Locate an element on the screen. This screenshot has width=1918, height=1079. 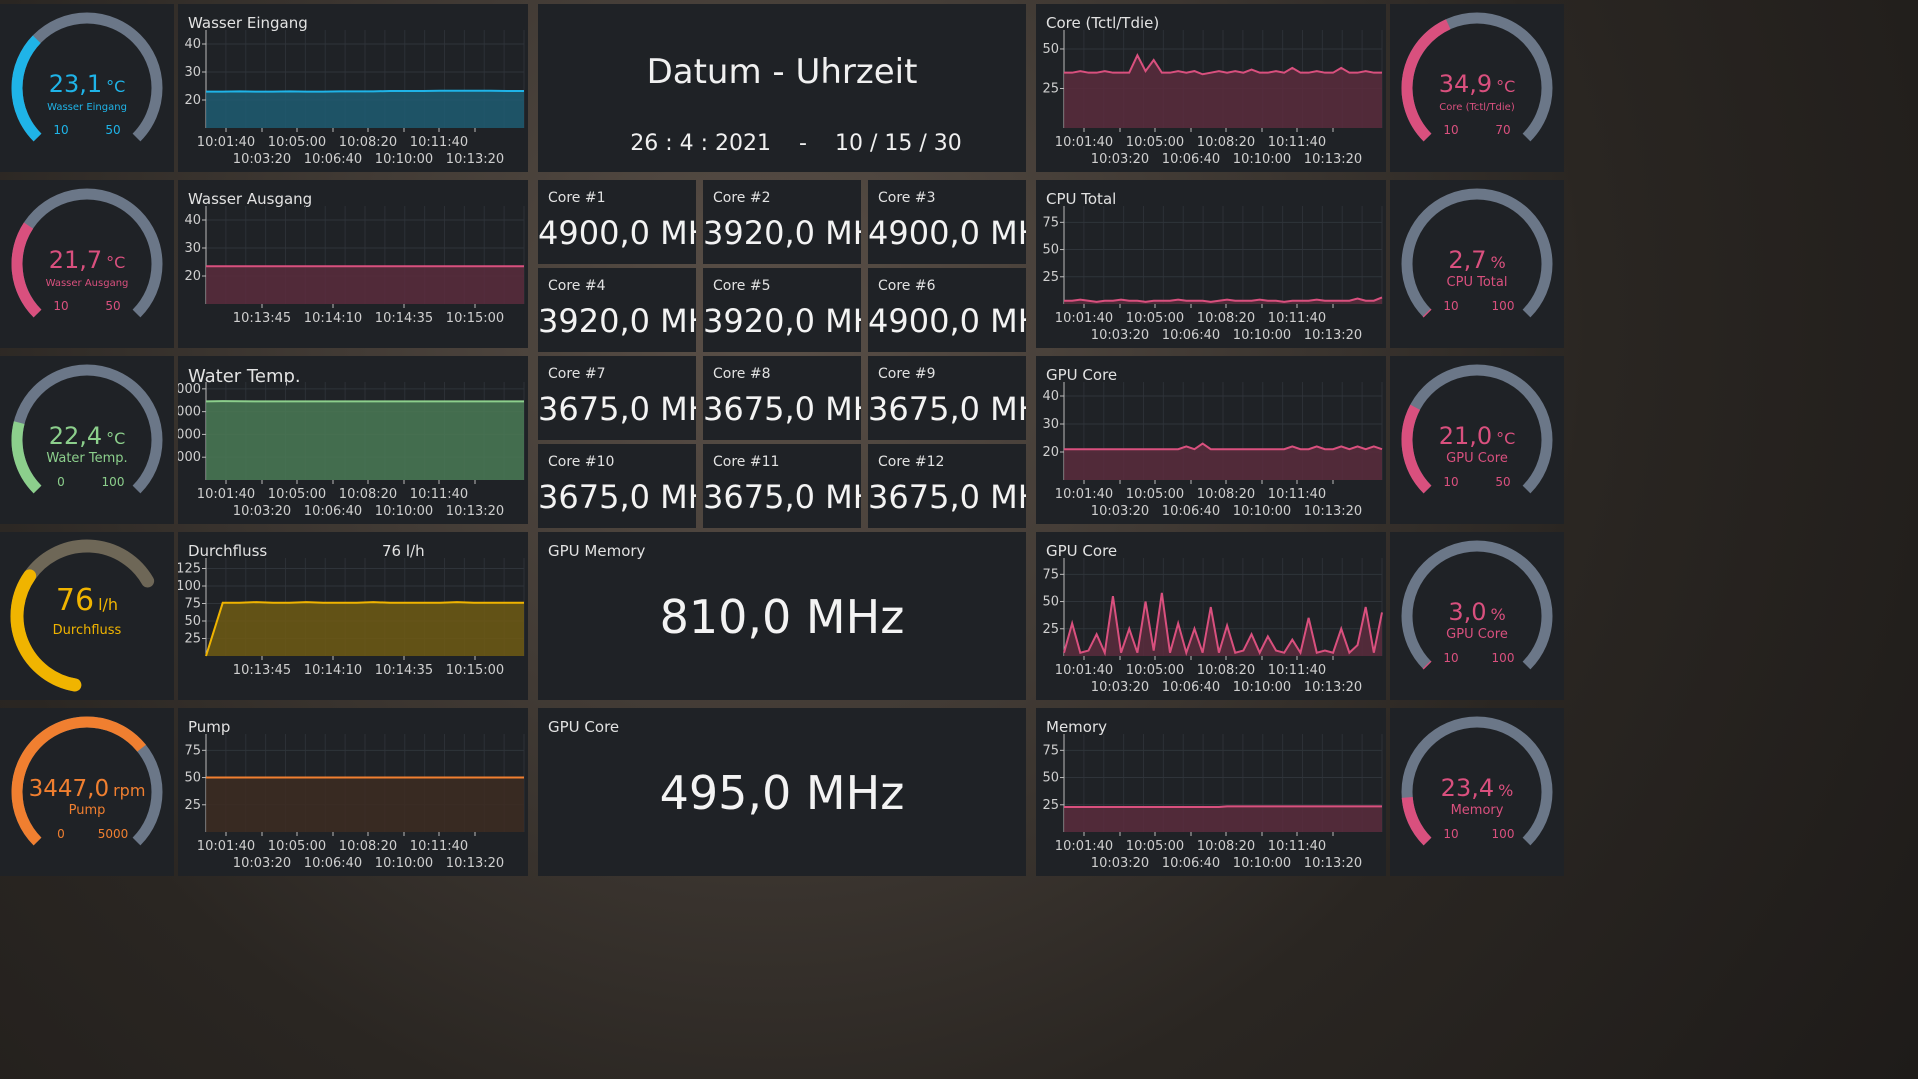
gpu-memory-value: 810,0 MHz is located at coordinates (782, 617).